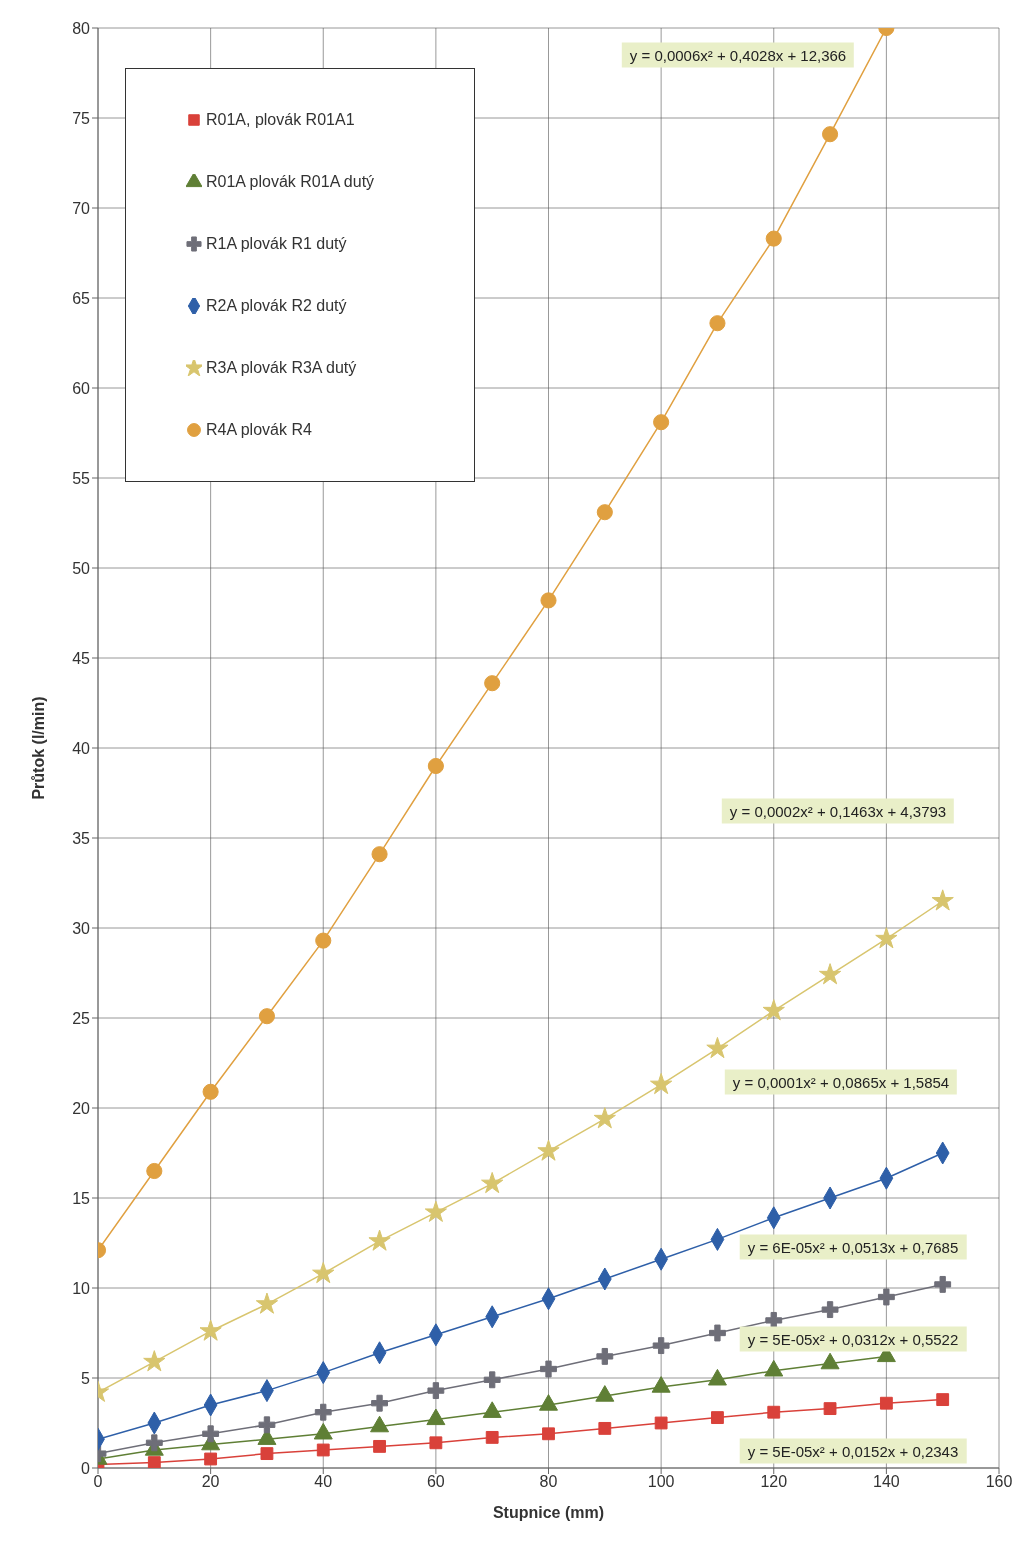 The image size is (1028, 1549). Describe the element at coordinates (81, 568) in the screenshot. I see `y-tick-label: 50` at that location.